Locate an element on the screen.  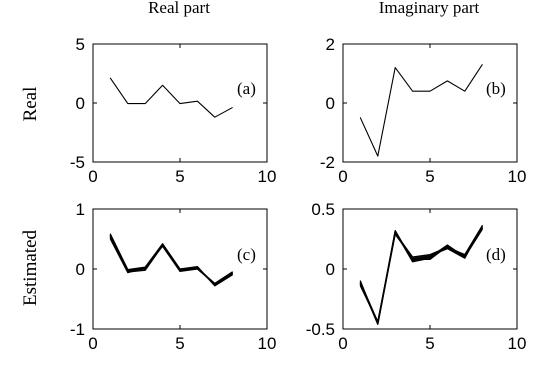
row-title-estimated: Estimated is located at coordinates (30, 268).